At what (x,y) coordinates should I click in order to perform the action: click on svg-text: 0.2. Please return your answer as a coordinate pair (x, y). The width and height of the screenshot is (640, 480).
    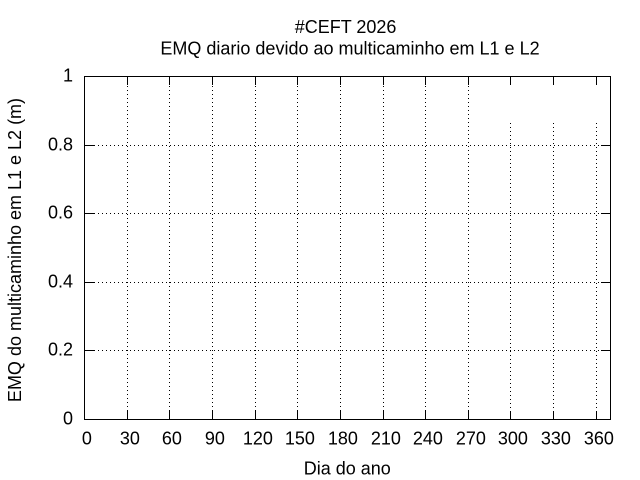
    Looking at the image, I should click on (60, 350).